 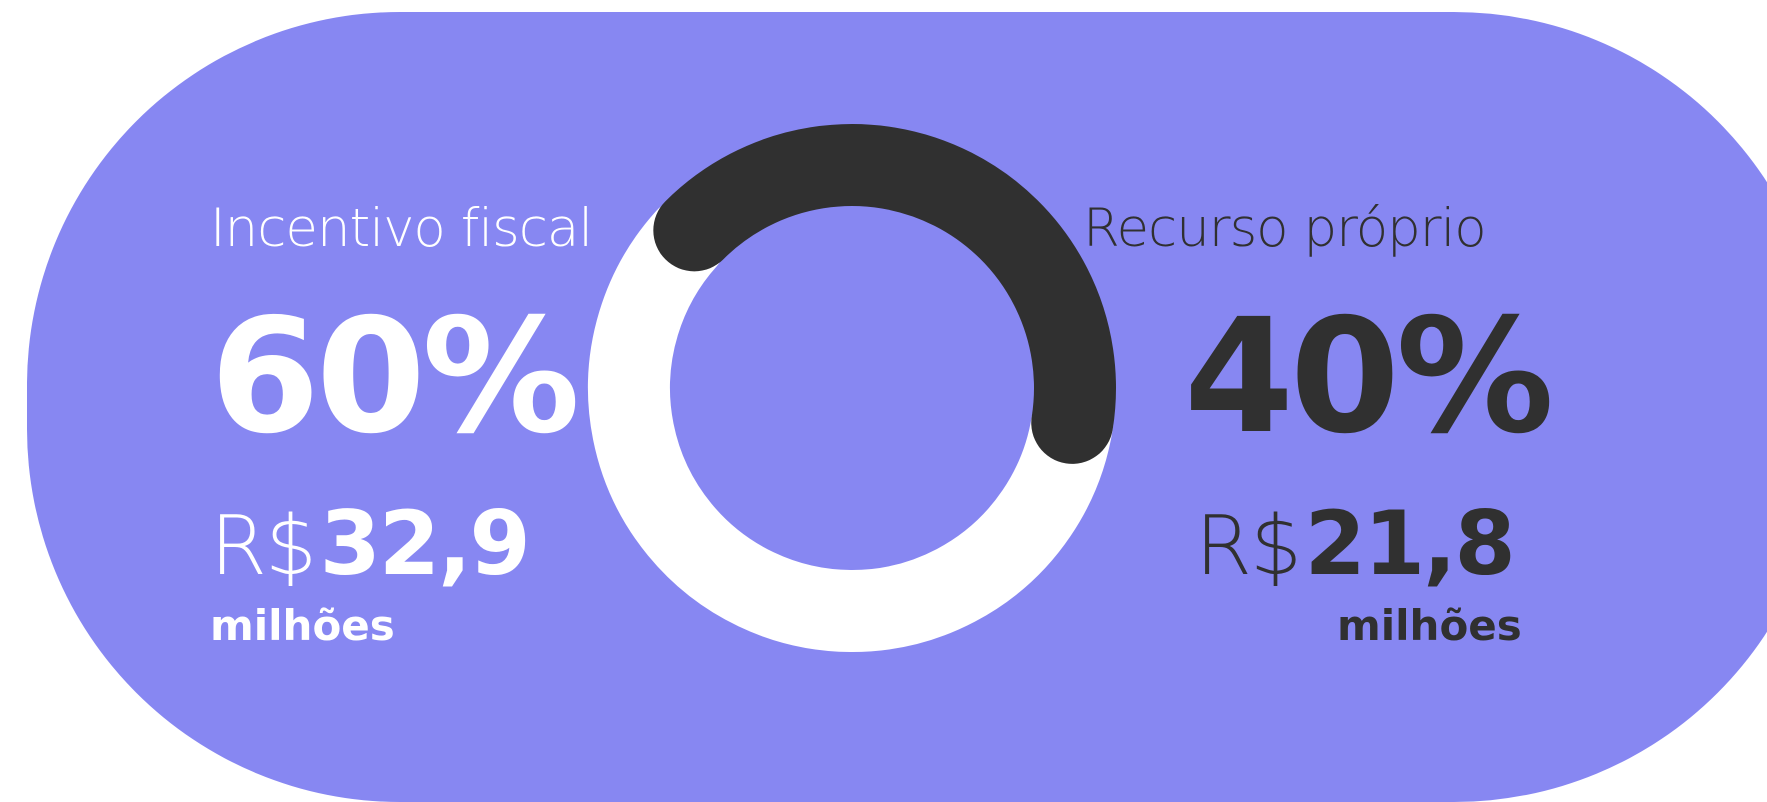 I want to click on unit-recurso-proprio: milhões, so click(x=1429, y=625).